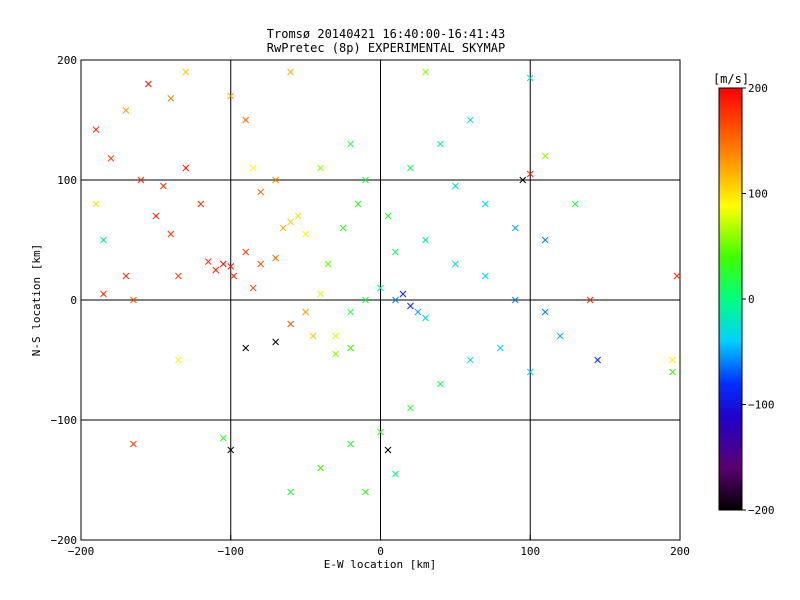 This screenshot has height=600, width=800. What do you see at coordinates (67, 60) in the screenshot?
I see `y-tick-label: 200` at bounding box center [67, 60].